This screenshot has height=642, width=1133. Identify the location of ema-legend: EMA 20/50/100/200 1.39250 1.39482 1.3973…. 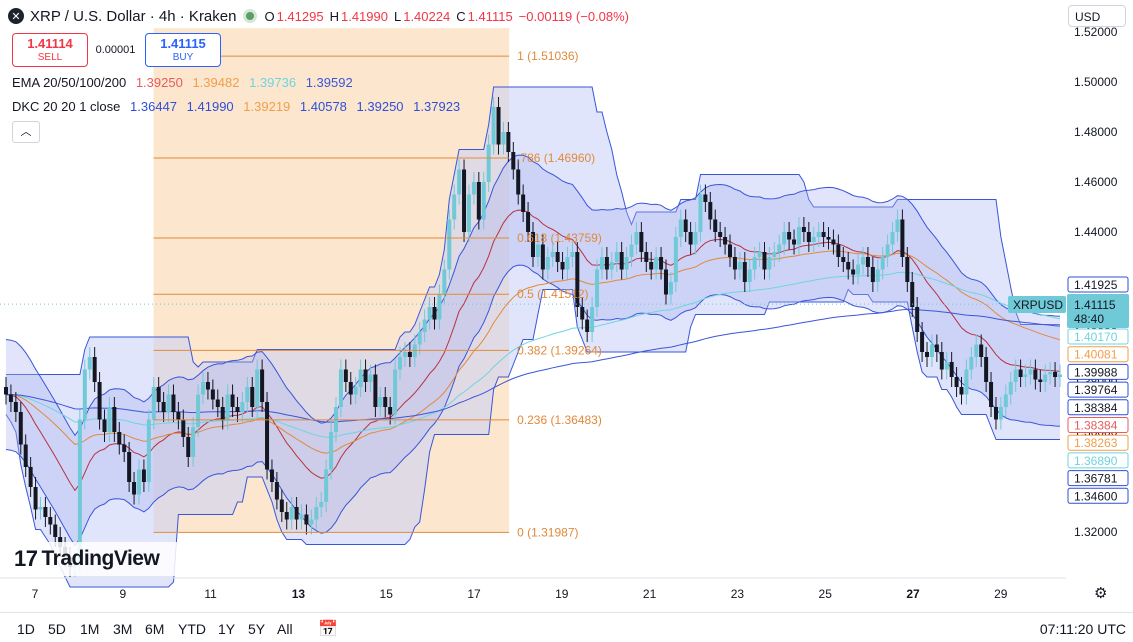
(185, 82).